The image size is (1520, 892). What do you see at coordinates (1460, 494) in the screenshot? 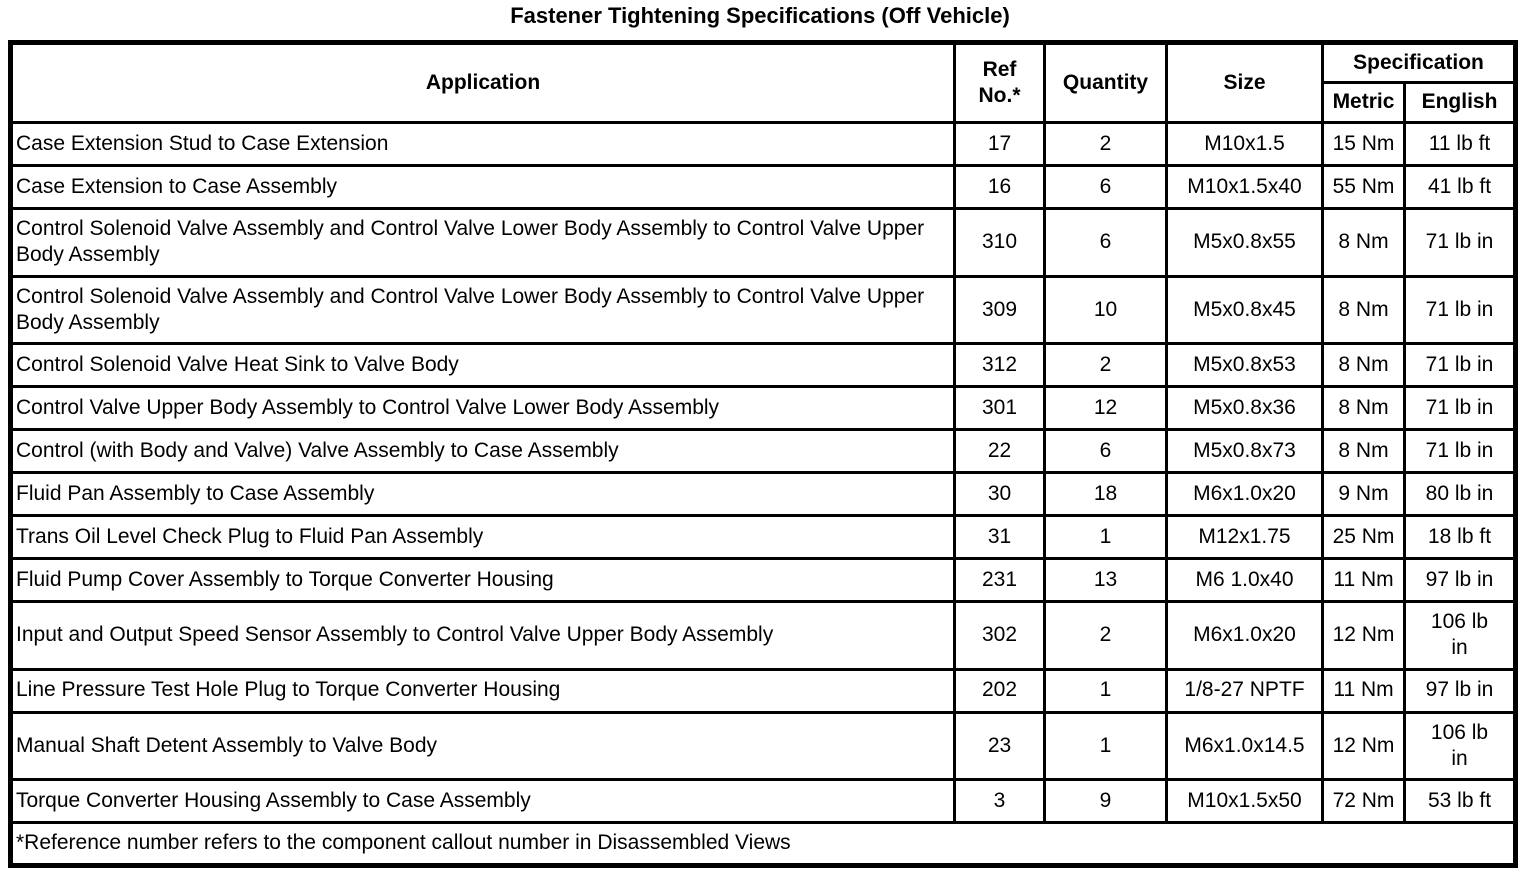
I see `cell-english: 80 lb in` at bounding box center [1460, 494].